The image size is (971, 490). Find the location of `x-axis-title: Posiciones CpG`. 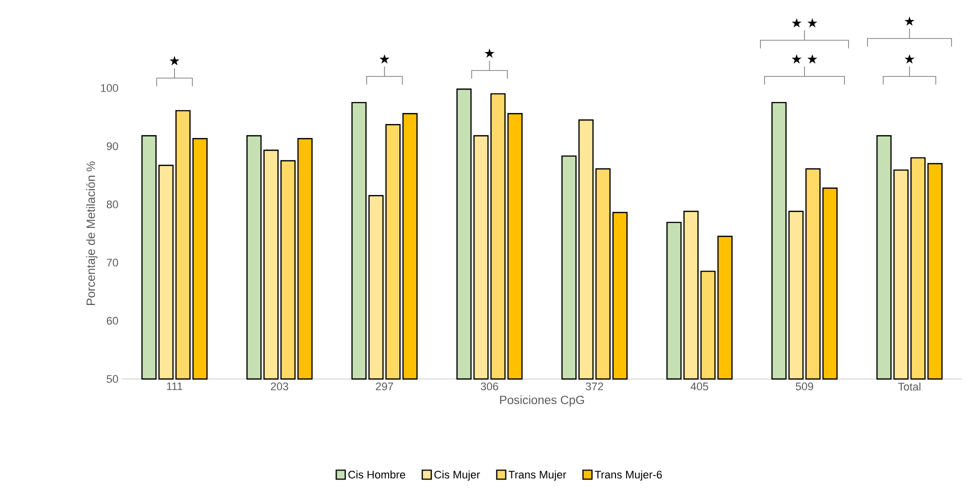

x-axis-title: Posiciones CpG is located at coordinates (542, 401).